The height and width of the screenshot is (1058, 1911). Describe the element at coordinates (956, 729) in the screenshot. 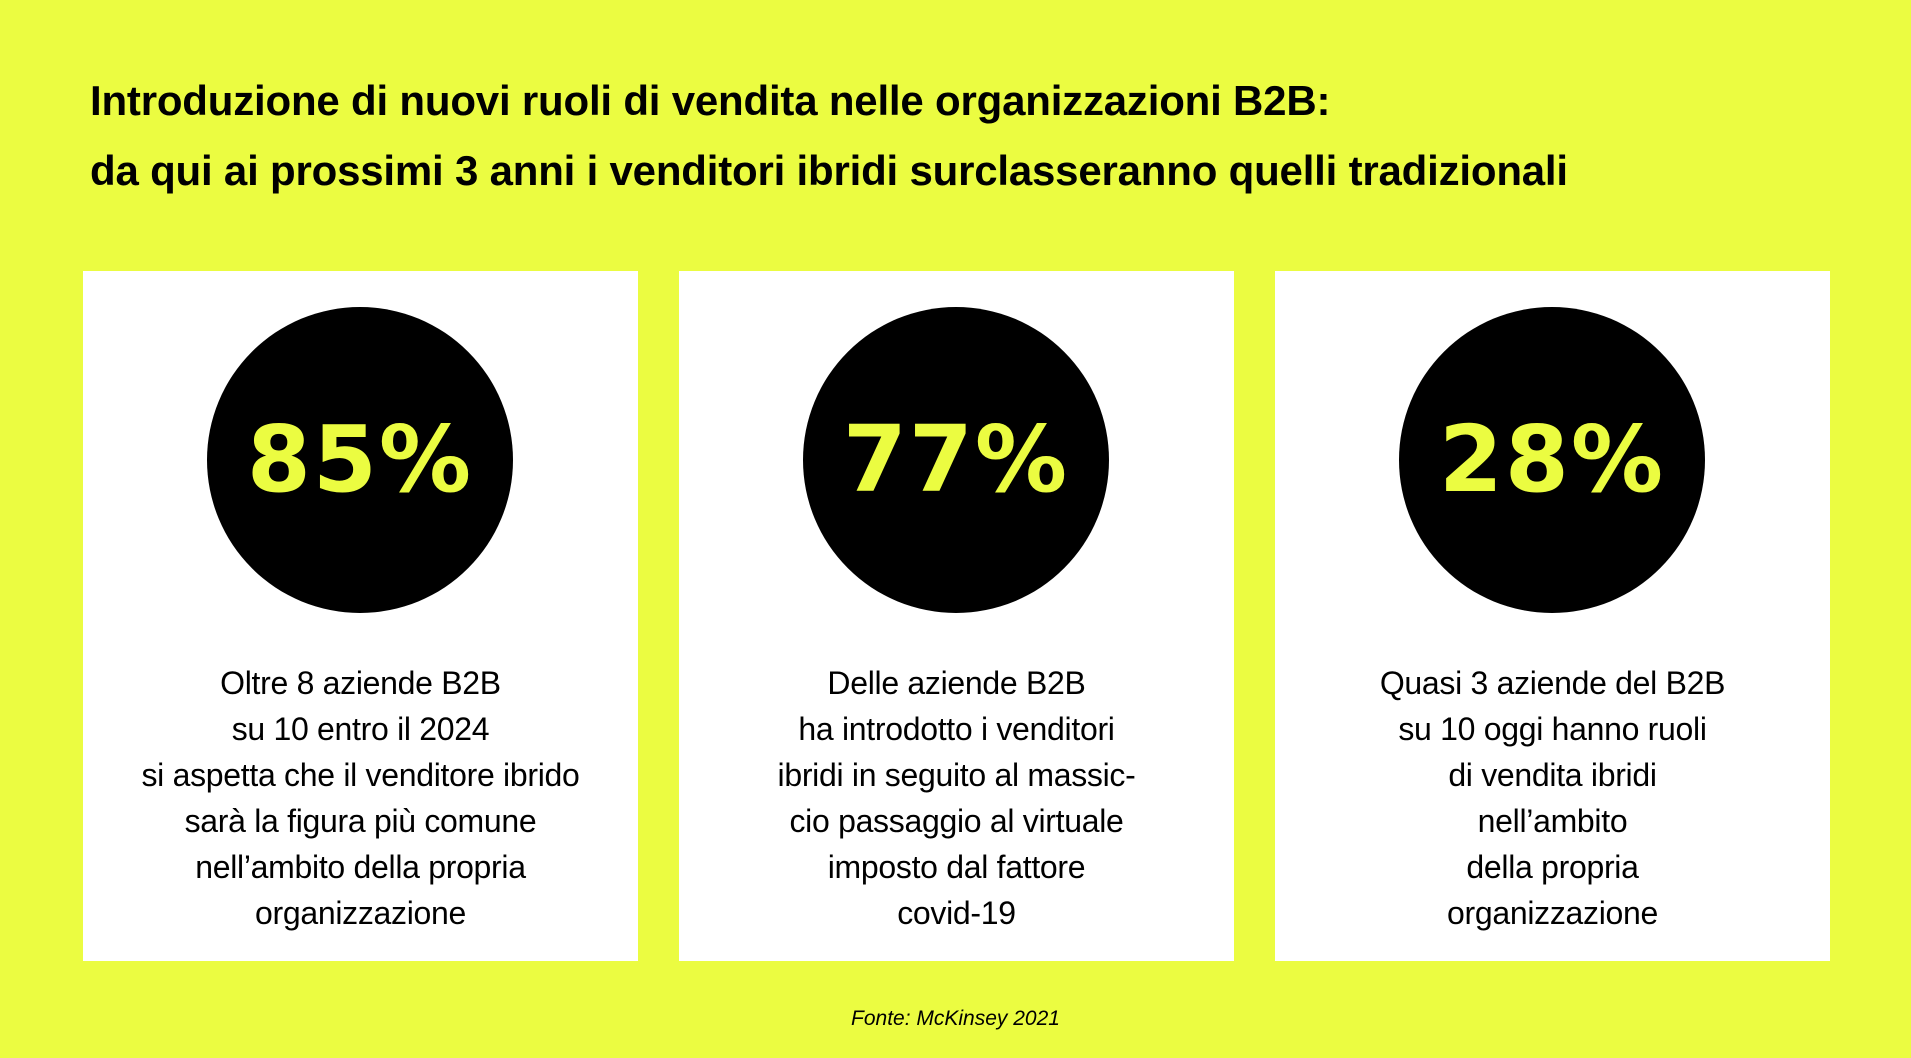

I see `description-line: ha introdotto i venditori` at that location.